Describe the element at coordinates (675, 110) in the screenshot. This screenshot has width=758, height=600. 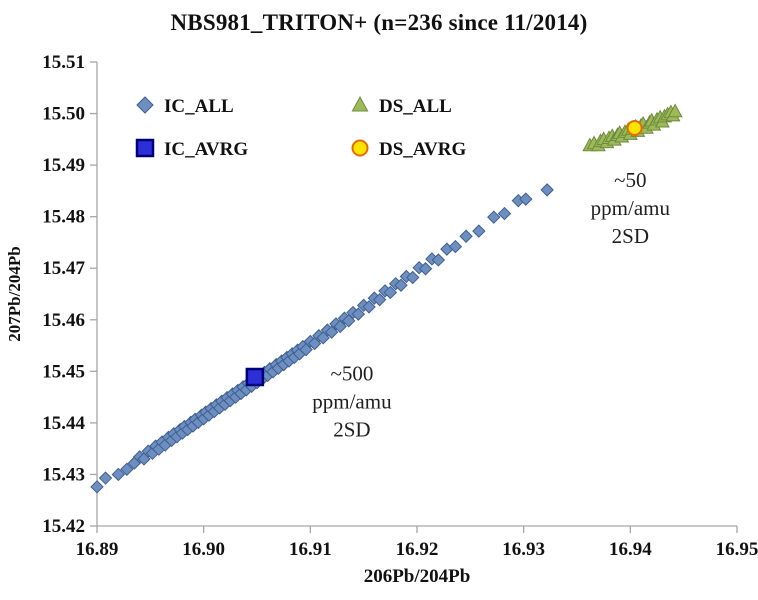
I see `point-DS_ALL` at that location.